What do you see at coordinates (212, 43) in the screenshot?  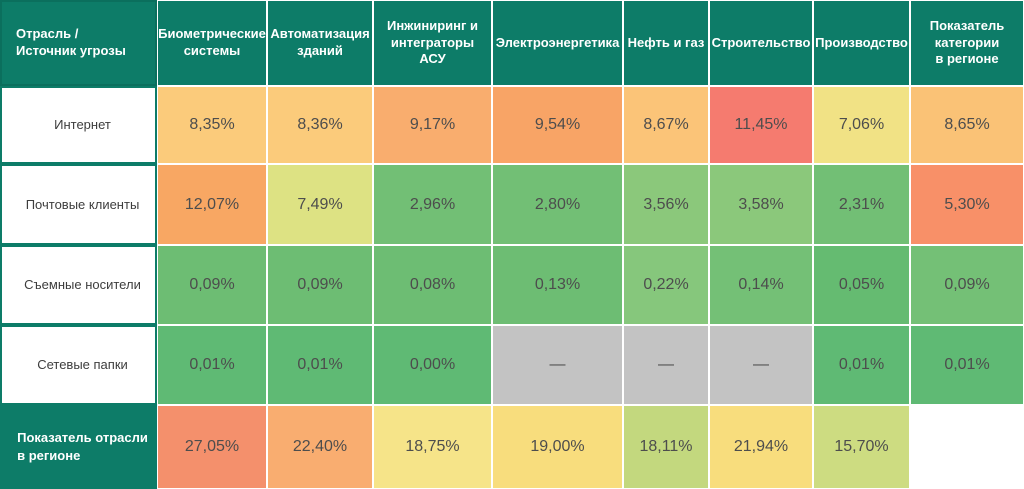 I see `column-header: Биометрические системы` at bounding box center [212, 43].